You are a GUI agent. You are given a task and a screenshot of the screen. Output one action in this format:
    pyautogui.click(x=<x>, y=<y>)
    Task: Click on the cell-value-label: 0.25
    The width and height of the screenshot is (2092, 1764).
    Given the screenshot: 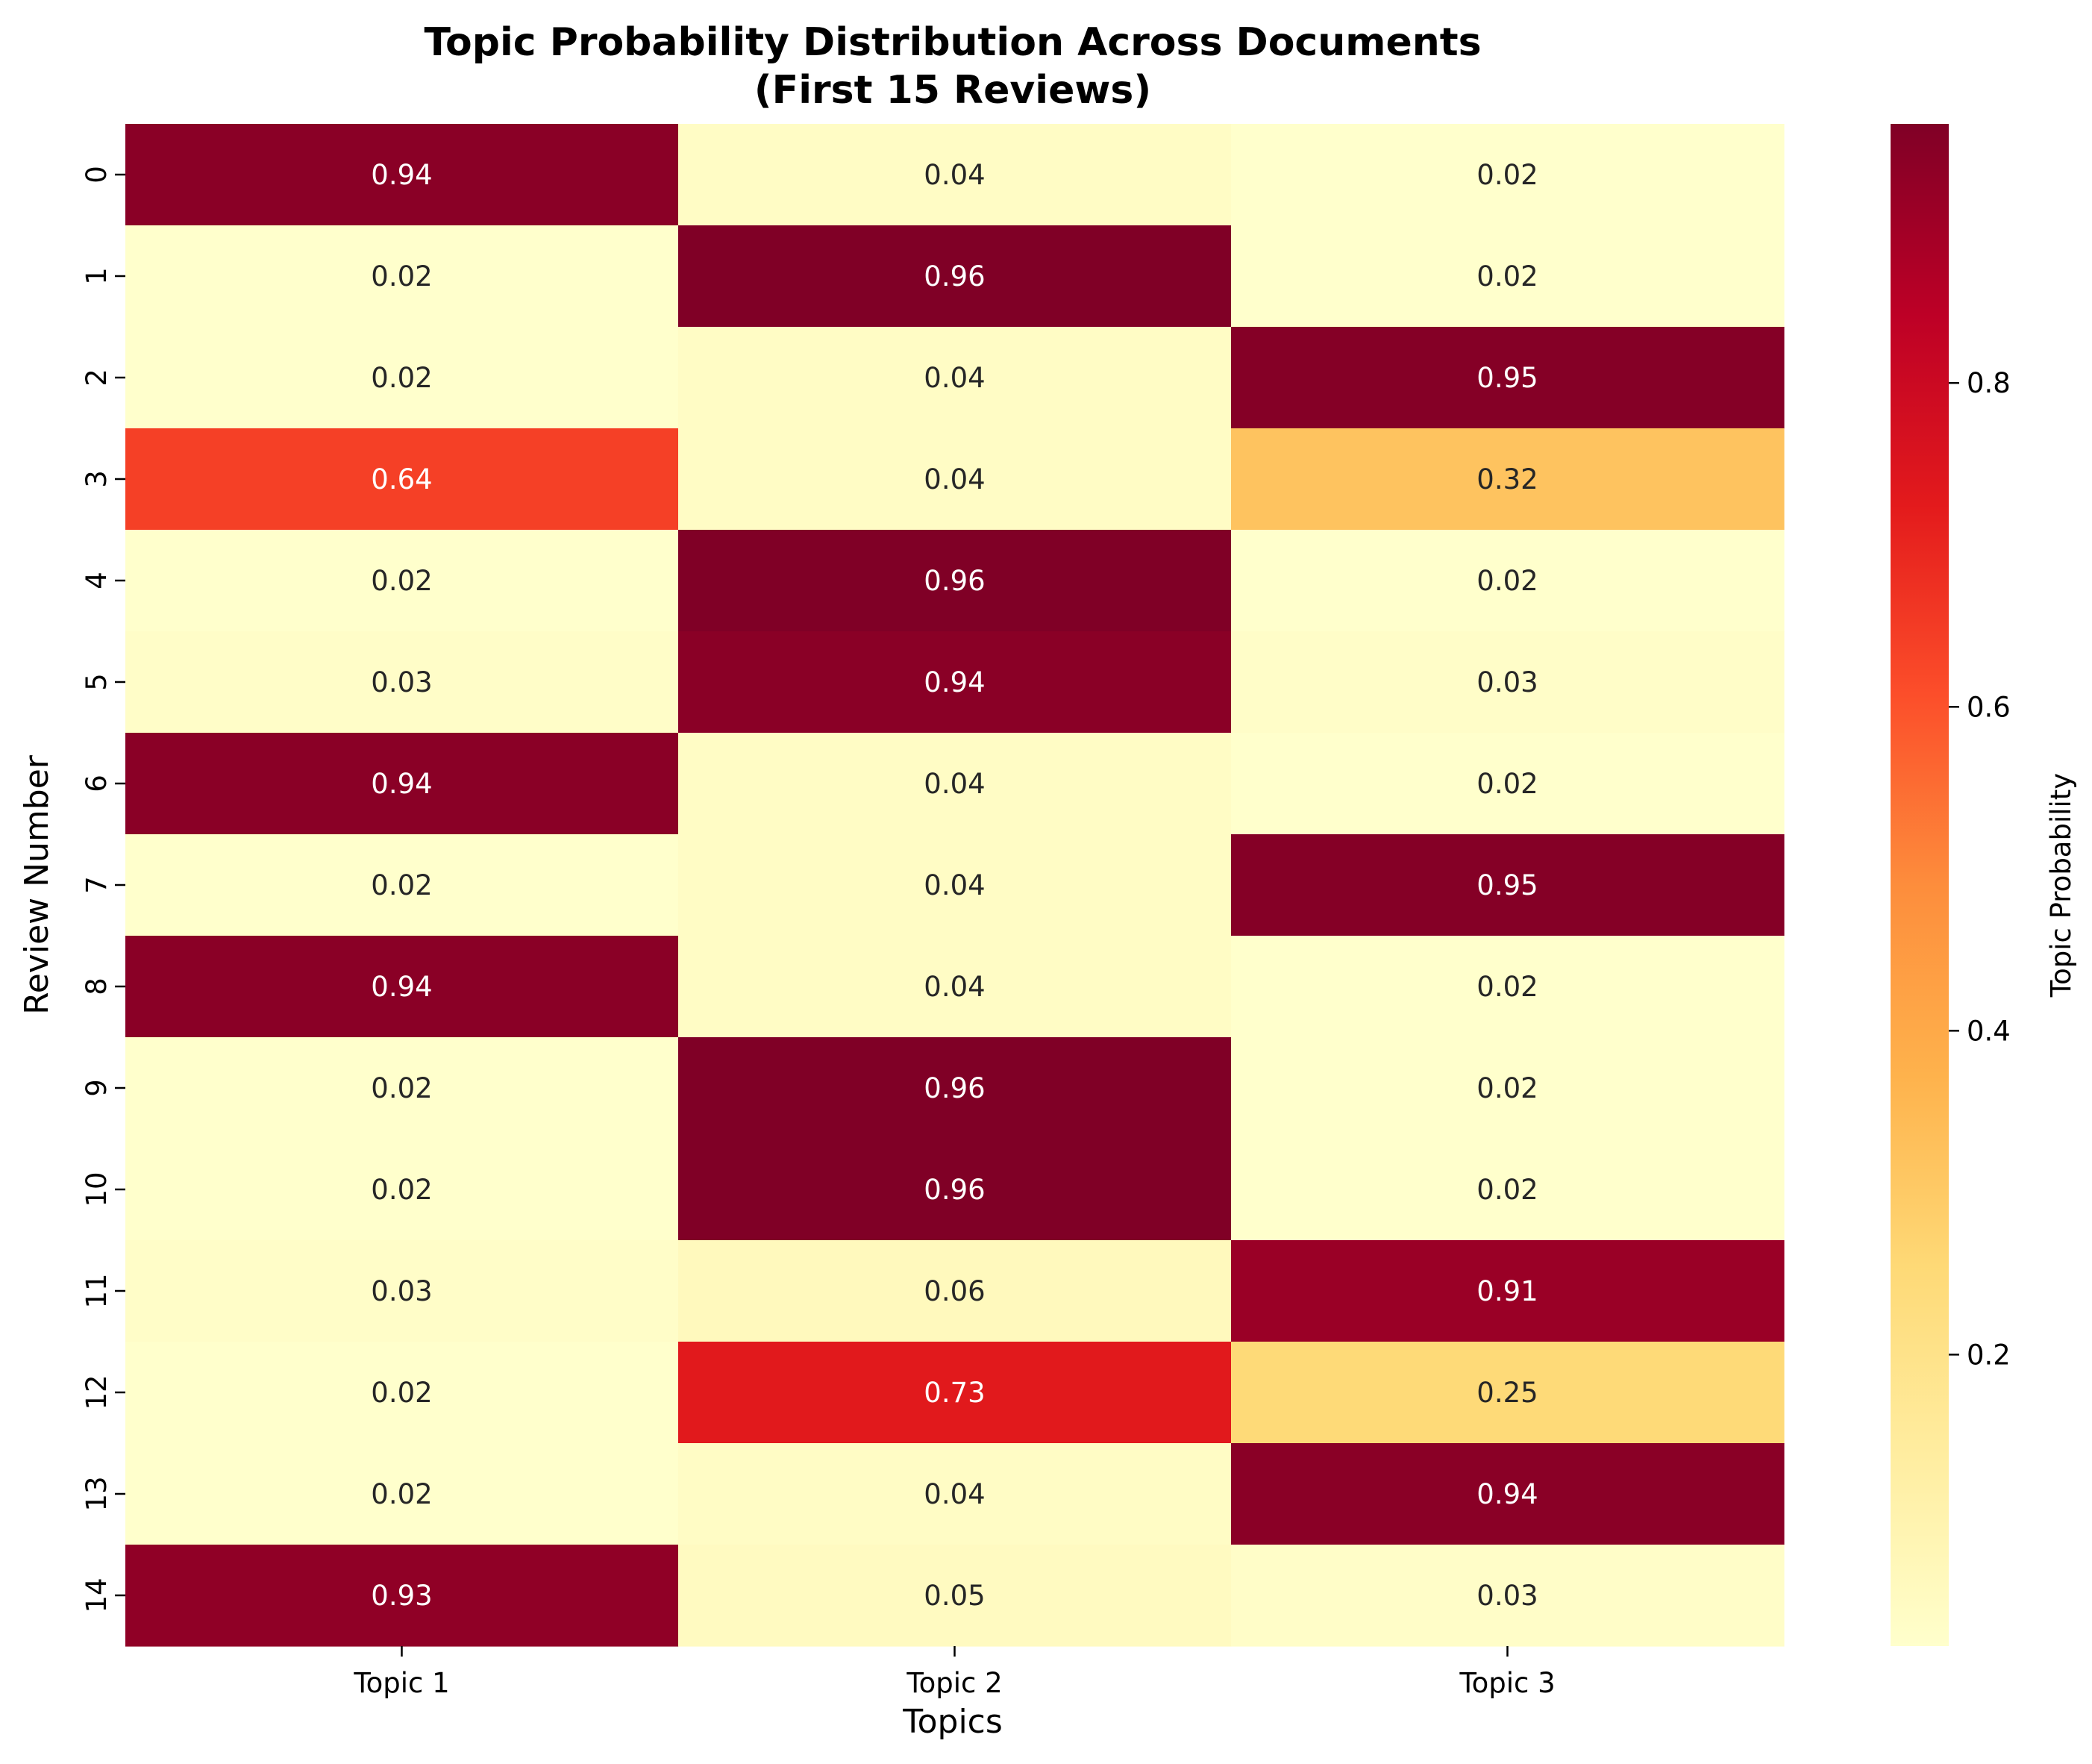 What is the action you would take?
    pyautogui.click(x=1507, y=1393)
    